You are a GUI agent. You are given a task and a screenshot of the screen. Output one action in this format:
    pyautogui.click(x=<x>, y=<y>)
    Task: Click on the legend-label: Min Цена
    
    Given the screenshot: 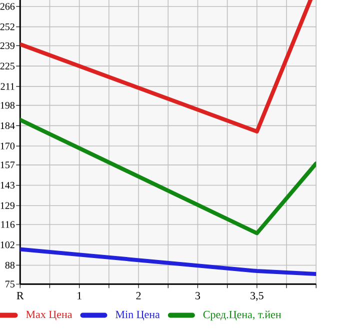 What is the action you would take?
    pyautogui.click(x=138, y=315)
    